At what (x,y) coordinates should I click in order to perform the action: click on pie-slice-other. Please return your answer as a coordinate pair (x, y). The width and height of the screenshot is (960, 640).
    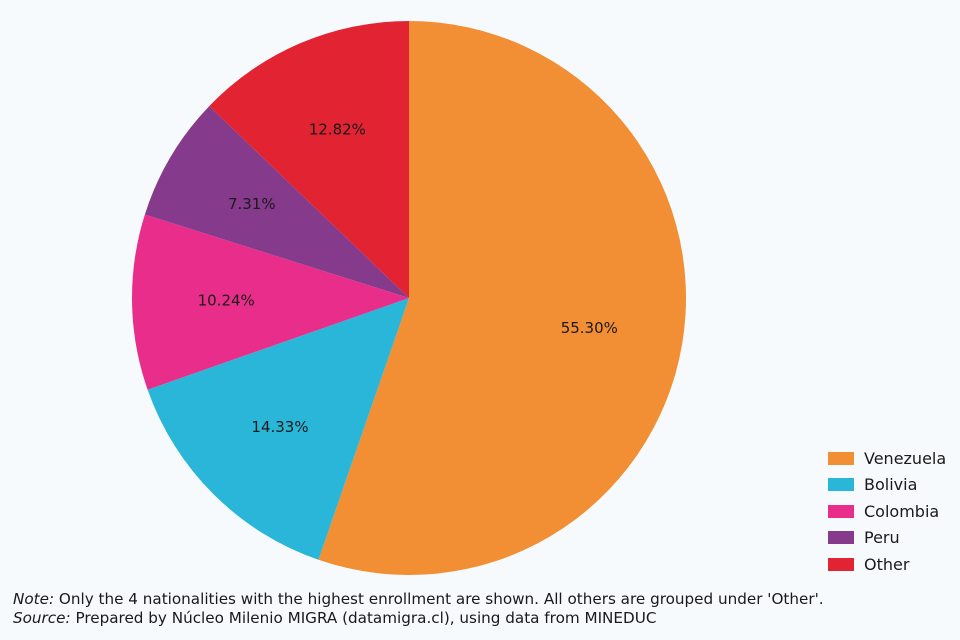
    Looking at the image, I should click on (309, 159).